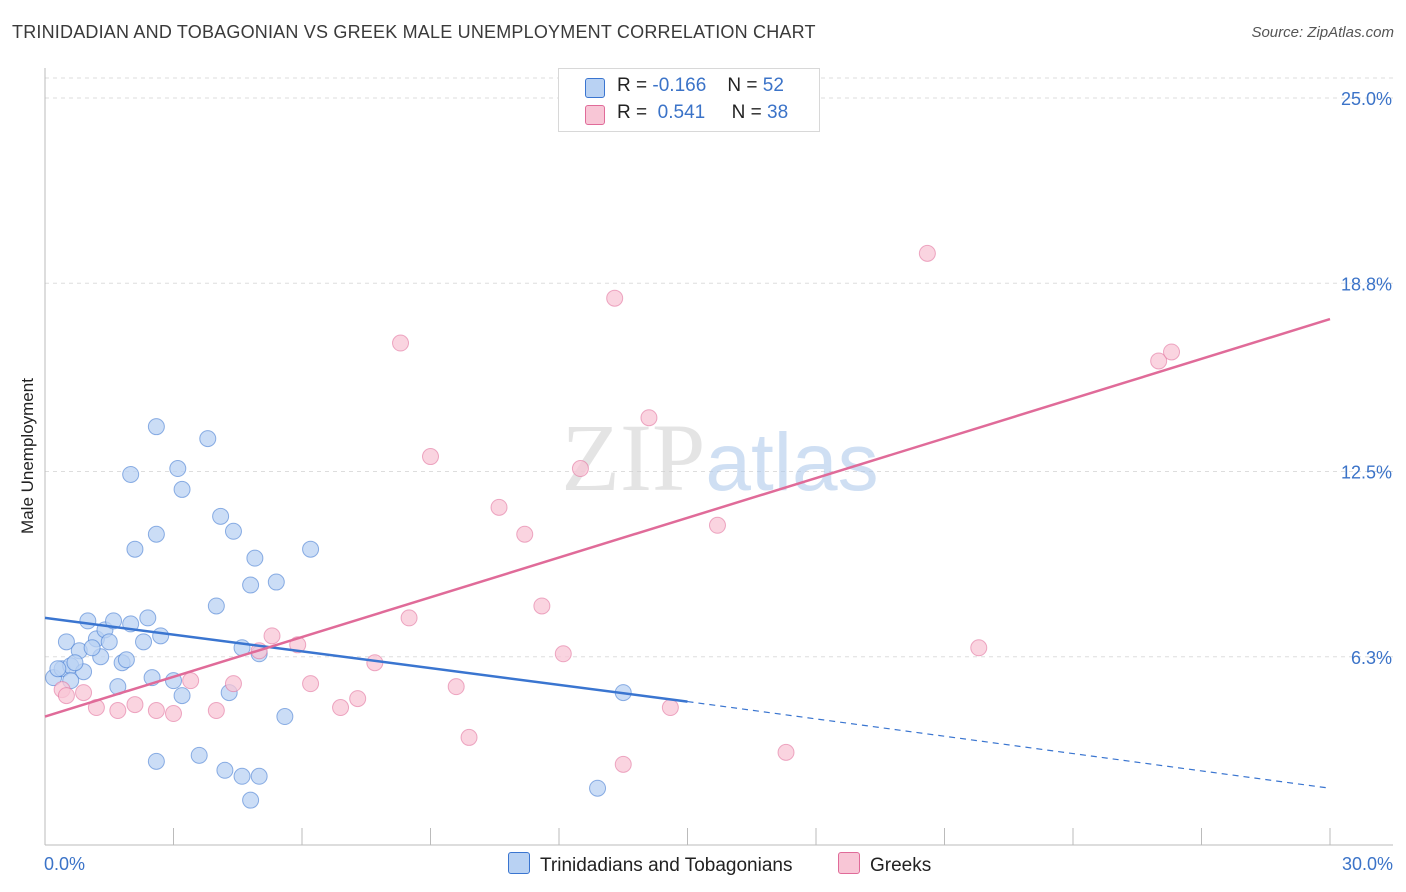  What do you see at coordinates (1371, 658) in the screenshot?
I see `y-tick-label: 6.3%` at bounding box center [1371, 658].